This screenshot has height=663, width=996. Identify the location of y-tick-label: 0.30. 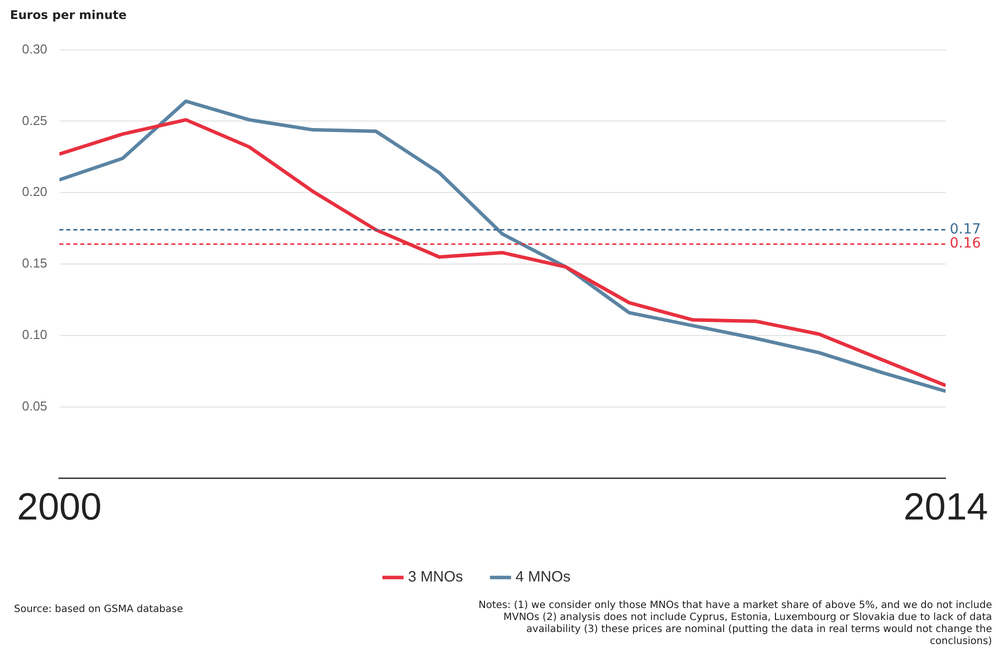
(35, 48).